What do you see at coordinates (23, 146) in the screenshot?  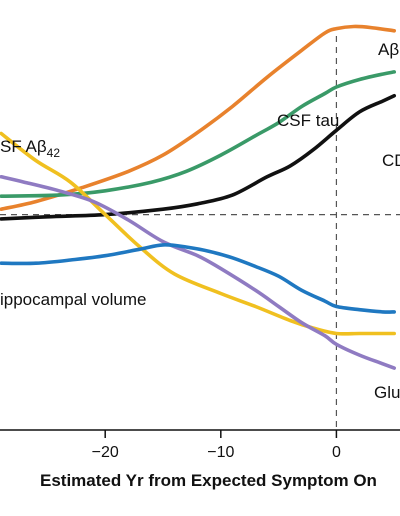 I see `label-csf-abeta42-main: SF Aβ` at bounding box center [23, 146].